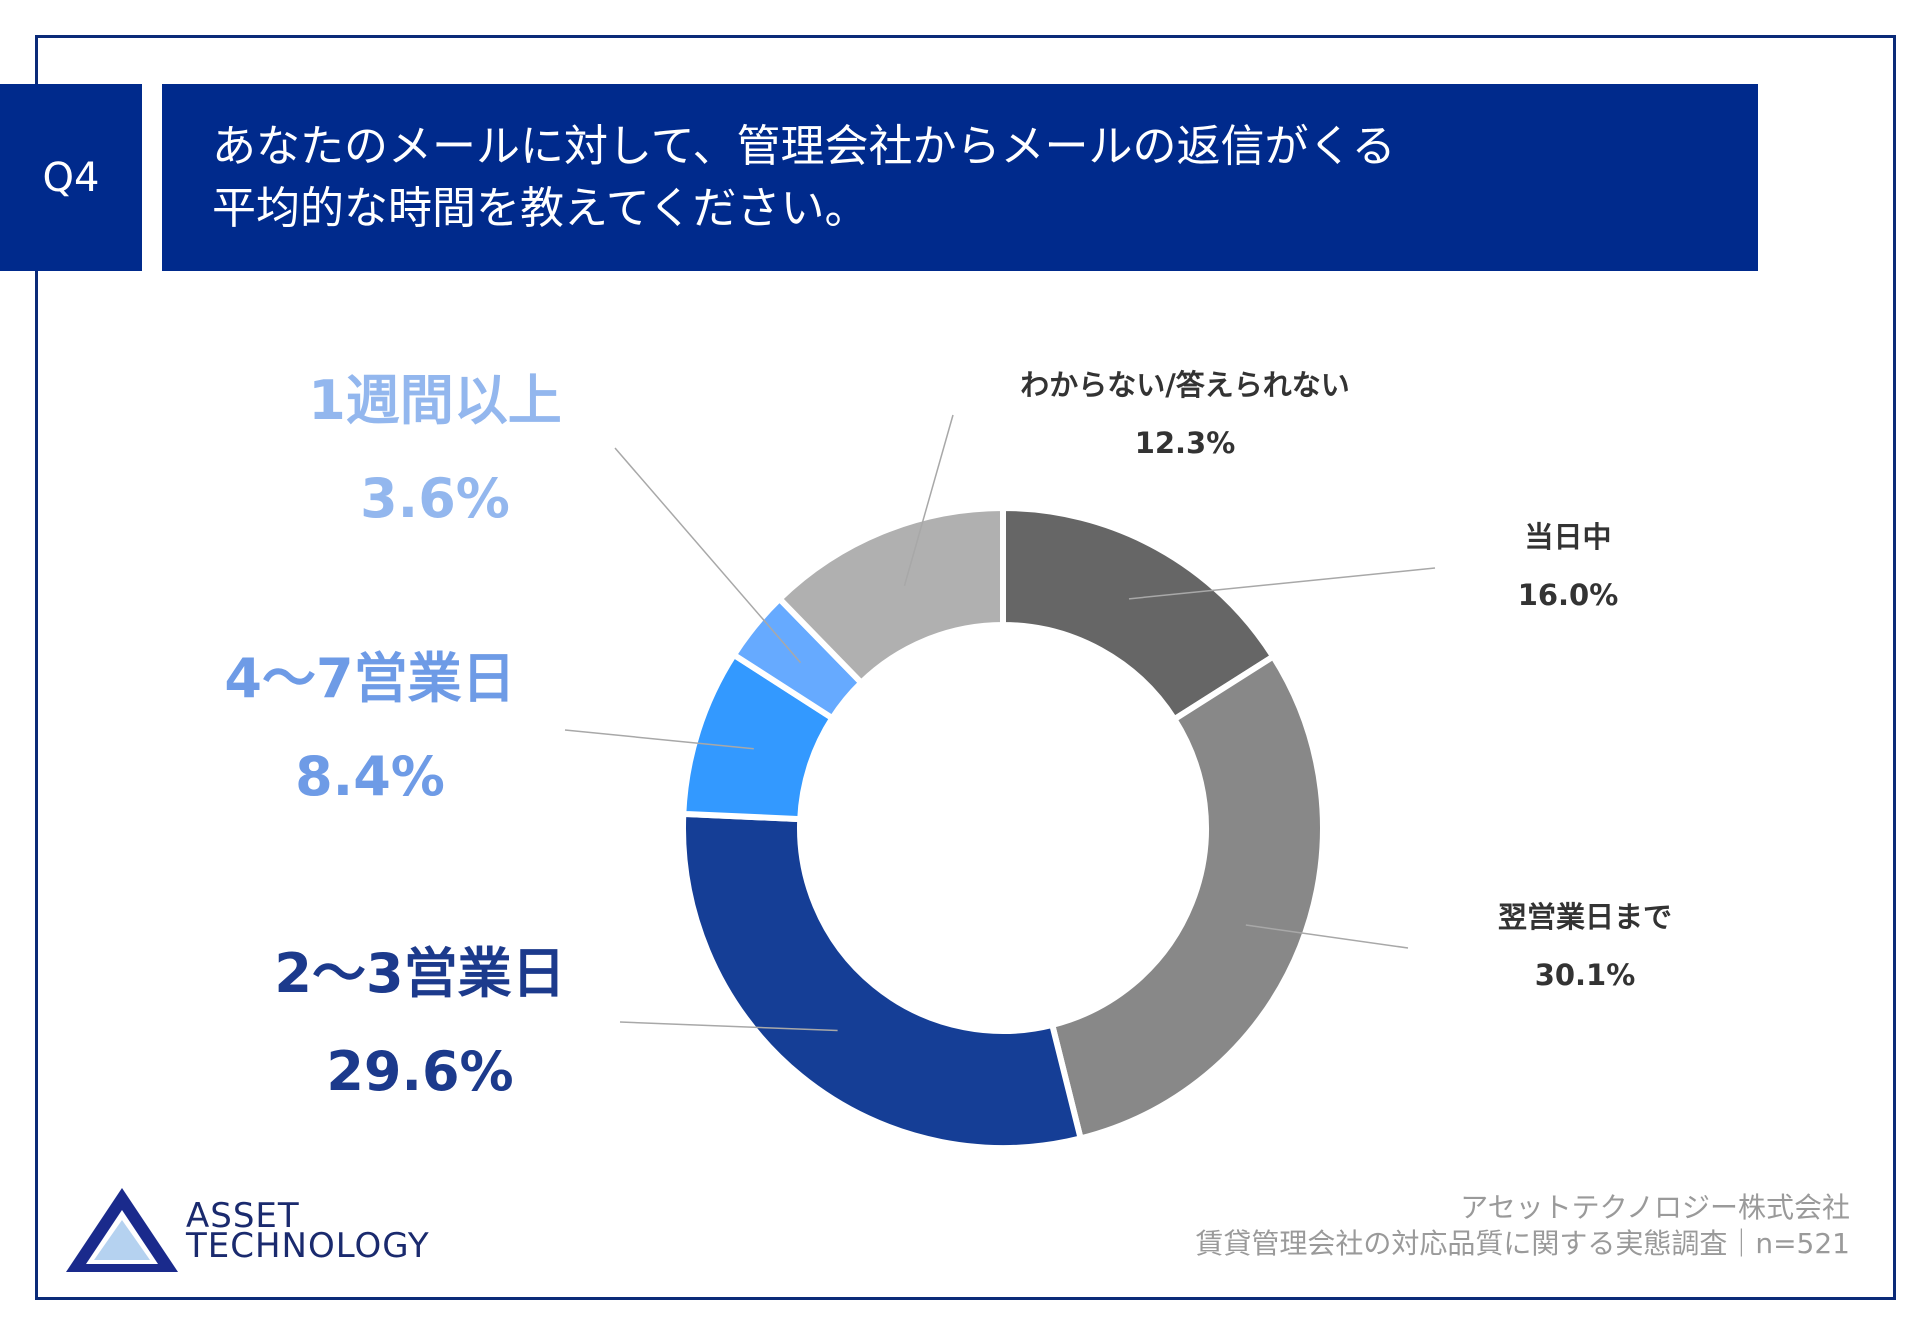 The width and height of the screenshot is (1920, 1329). Describe the element at coordinates (435, 450) in the screenshot. I see `label-over-one-week: 1週間以上 3.6%` at that location.